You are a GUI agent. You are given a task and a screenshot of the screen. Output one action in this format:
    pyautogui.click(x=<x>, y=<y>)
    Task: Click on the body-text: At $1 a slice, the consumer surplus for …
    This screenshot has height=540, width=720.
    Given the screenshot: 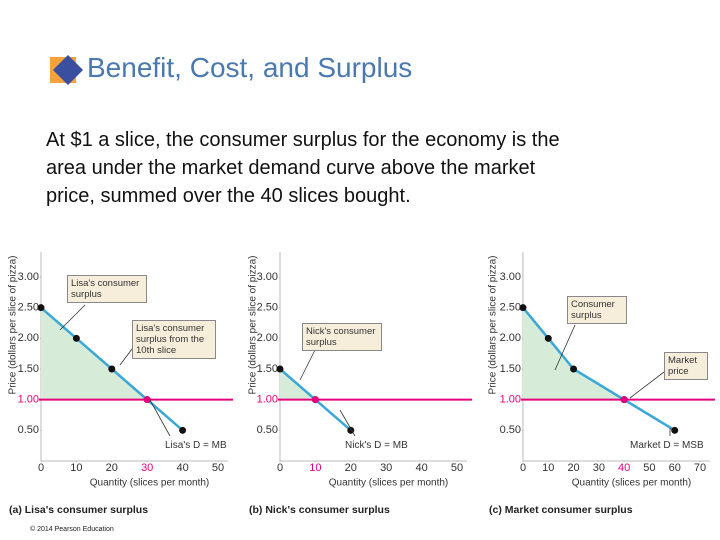 What is the action you would take?
    pyautogui.click(x=303, y=168)
    